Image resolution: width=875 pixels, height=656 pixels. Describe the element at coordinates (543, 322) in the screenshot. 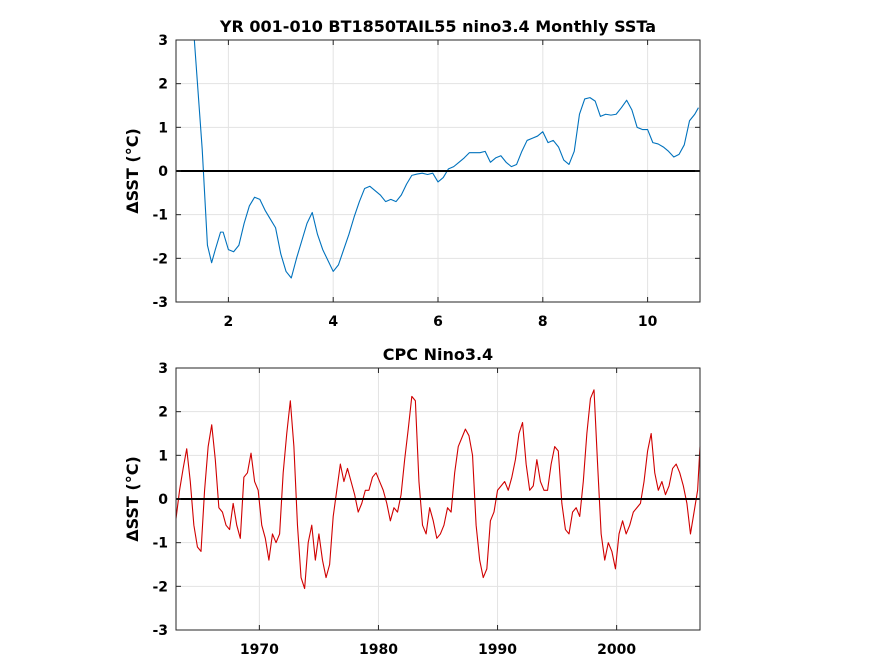

I see `x-tick-label: 8` at that location.